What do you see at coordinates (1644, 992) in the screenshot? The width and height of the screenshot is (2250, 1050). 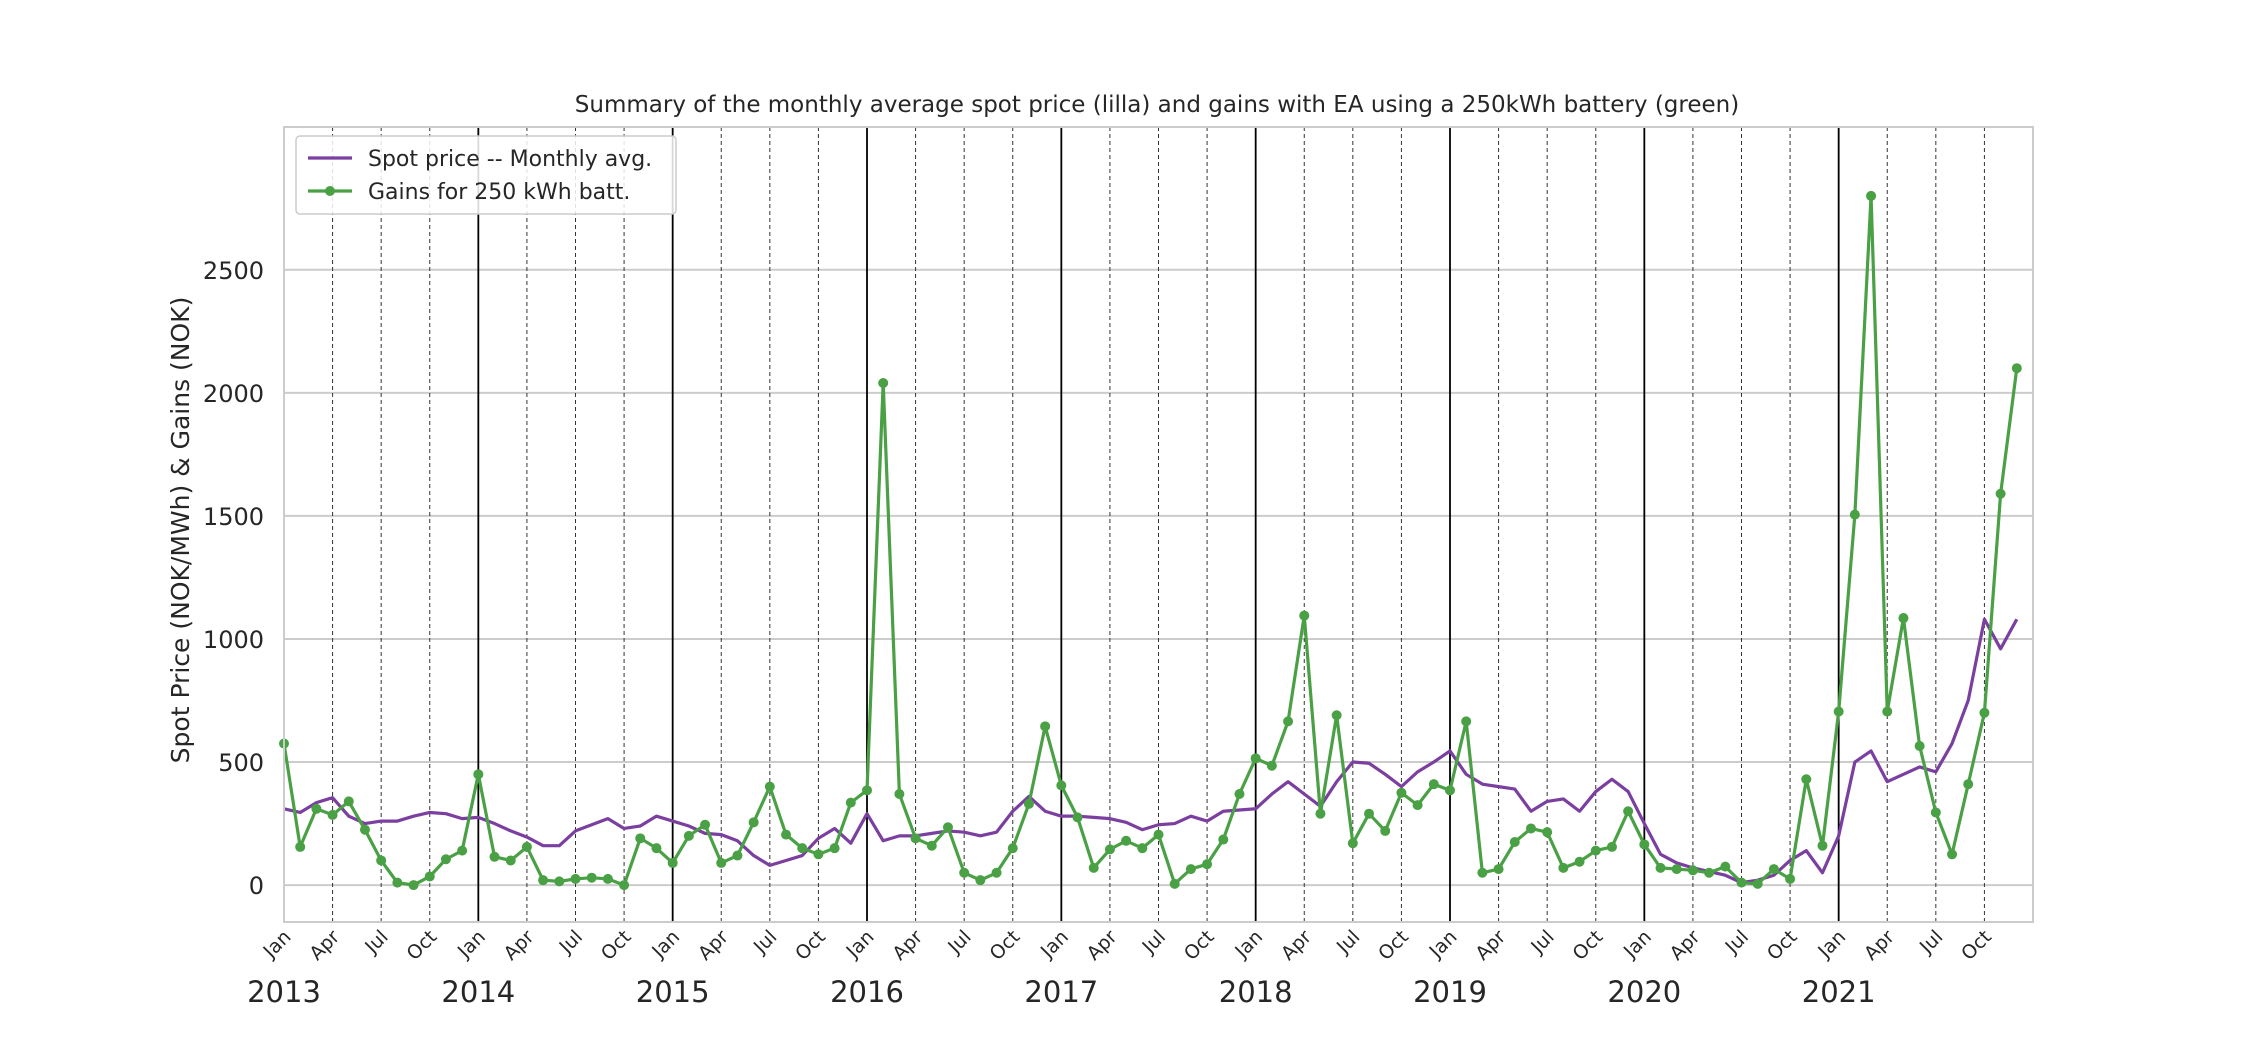 I see `year-label: 2020` at bounding box center [1644, 992].